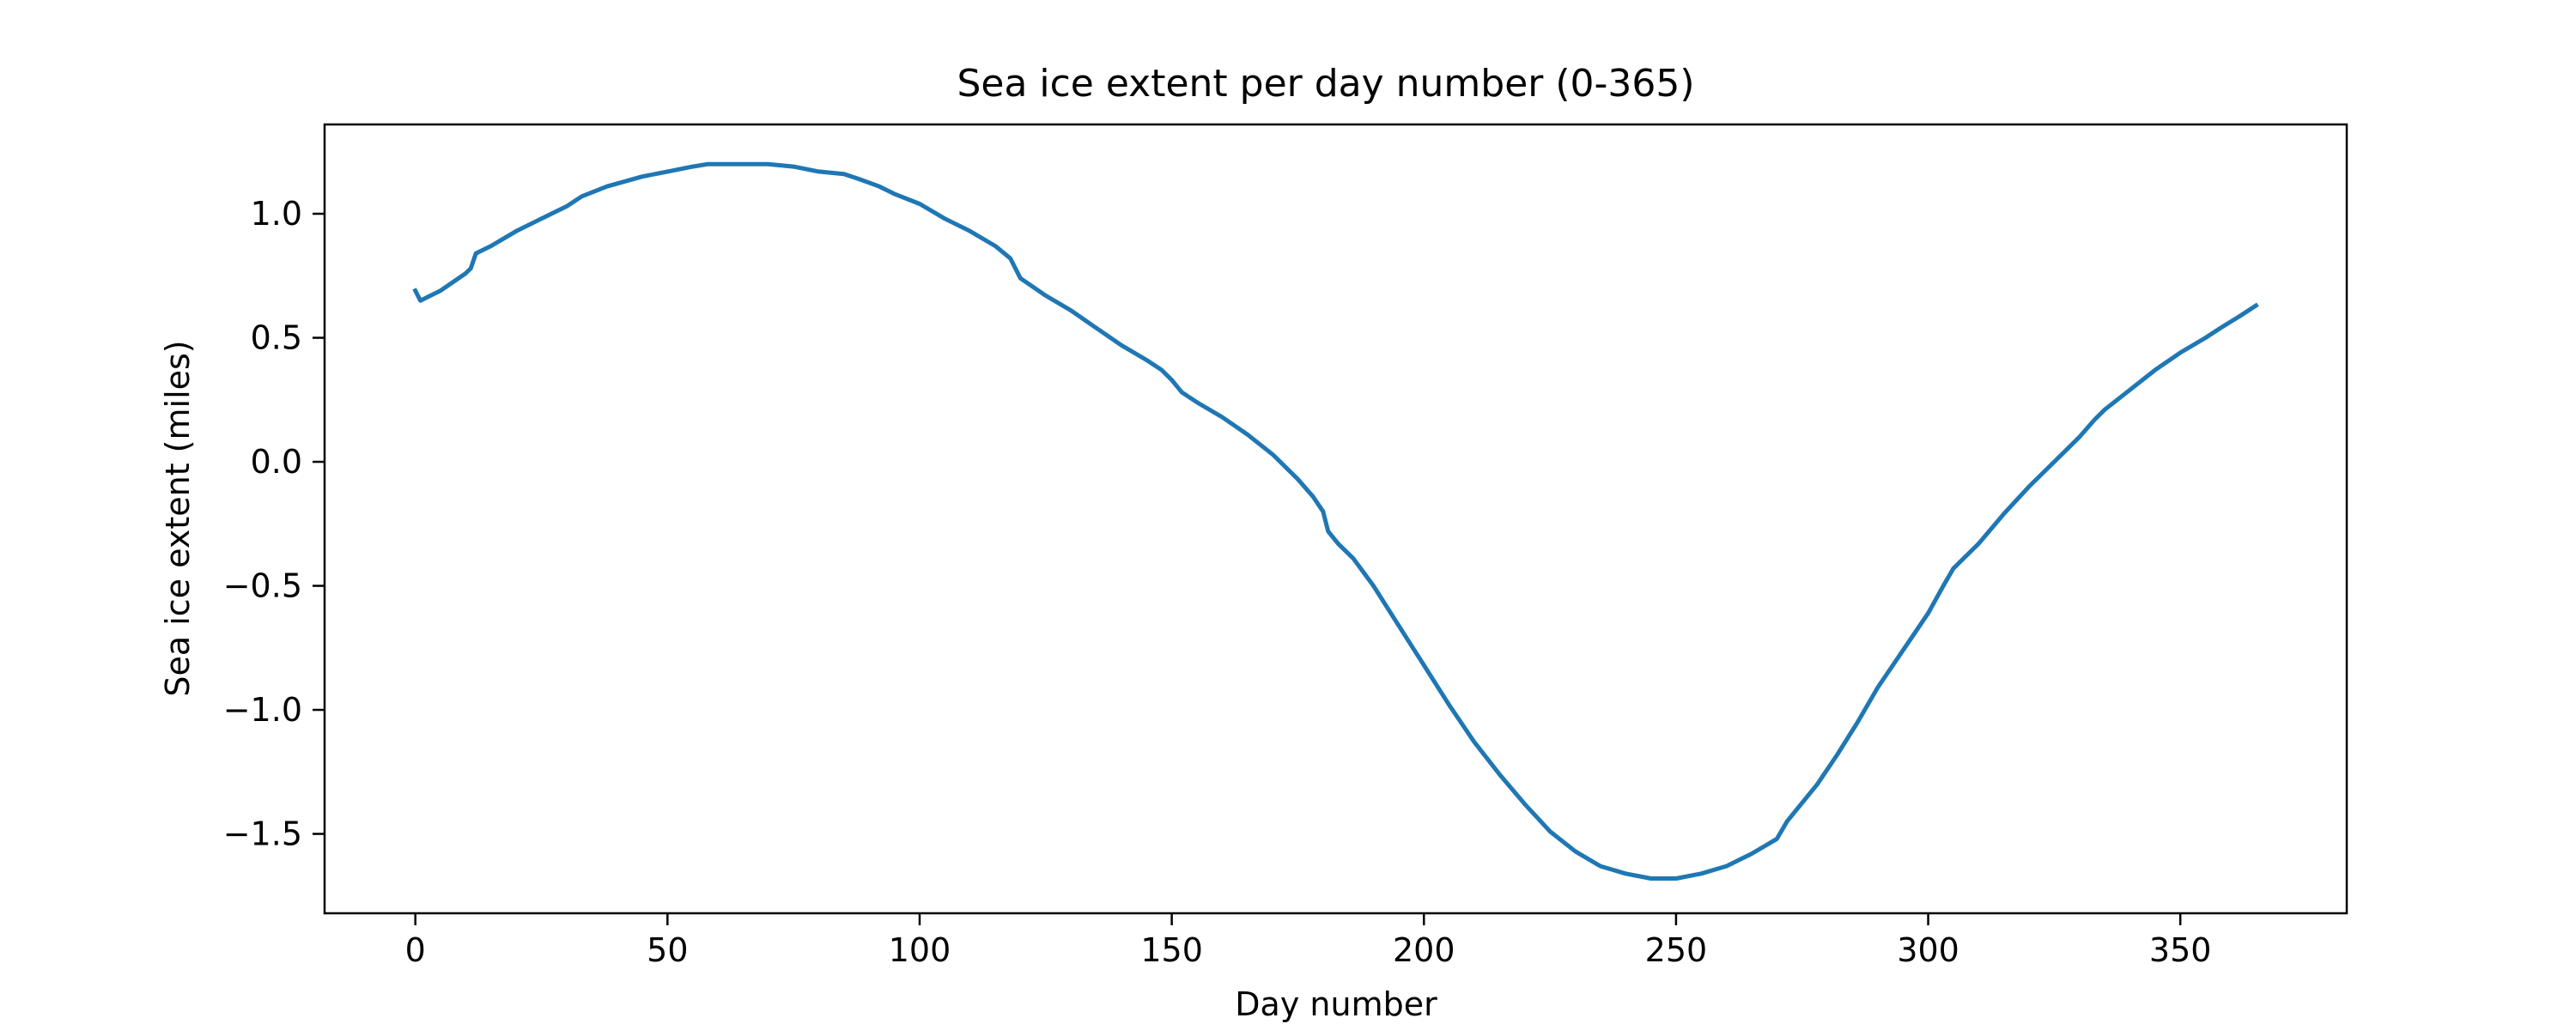 The height and width of the screenshot is (1030, 2576). Describe the element at coordinates (276, 214) in the screenshot. I see `y-tick-label: 1.0` at that location.